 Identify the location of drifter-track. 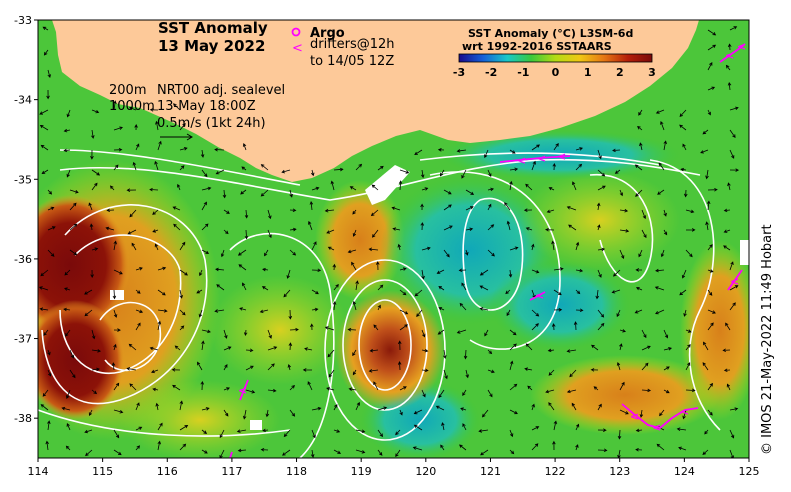
(535, 159).